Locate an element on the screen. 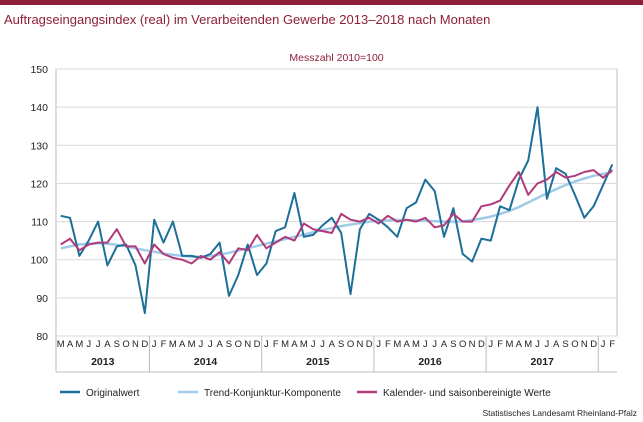 Image resolution: width=643 pixels, height=422 pixels. chart-subtitle: Messzahl 2010=100 is located at coordinates (336, 58).